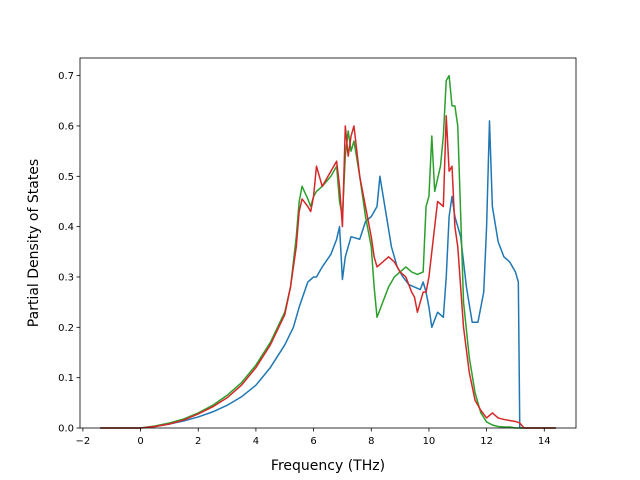  Describe the element at coordinates (140, 441) in the screenshot. I see `x-tick-label: 0` at that location.